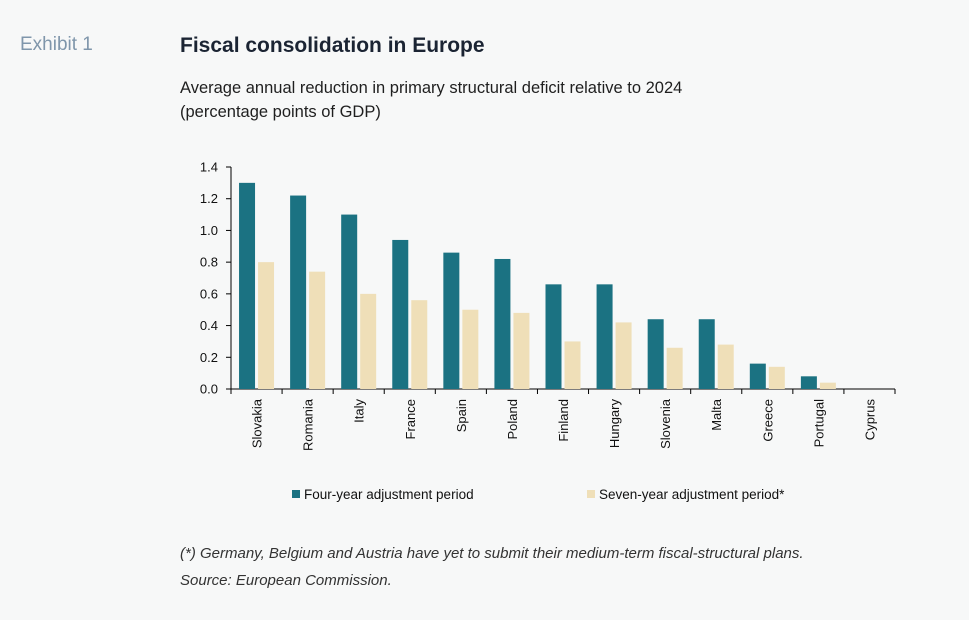 The height and width of the screenshot is (620, 969). What do you see at coordinates (266, 325) in the screenshot?
I see `bar-seven-year-slovakia` at bounding box center [266, 325].